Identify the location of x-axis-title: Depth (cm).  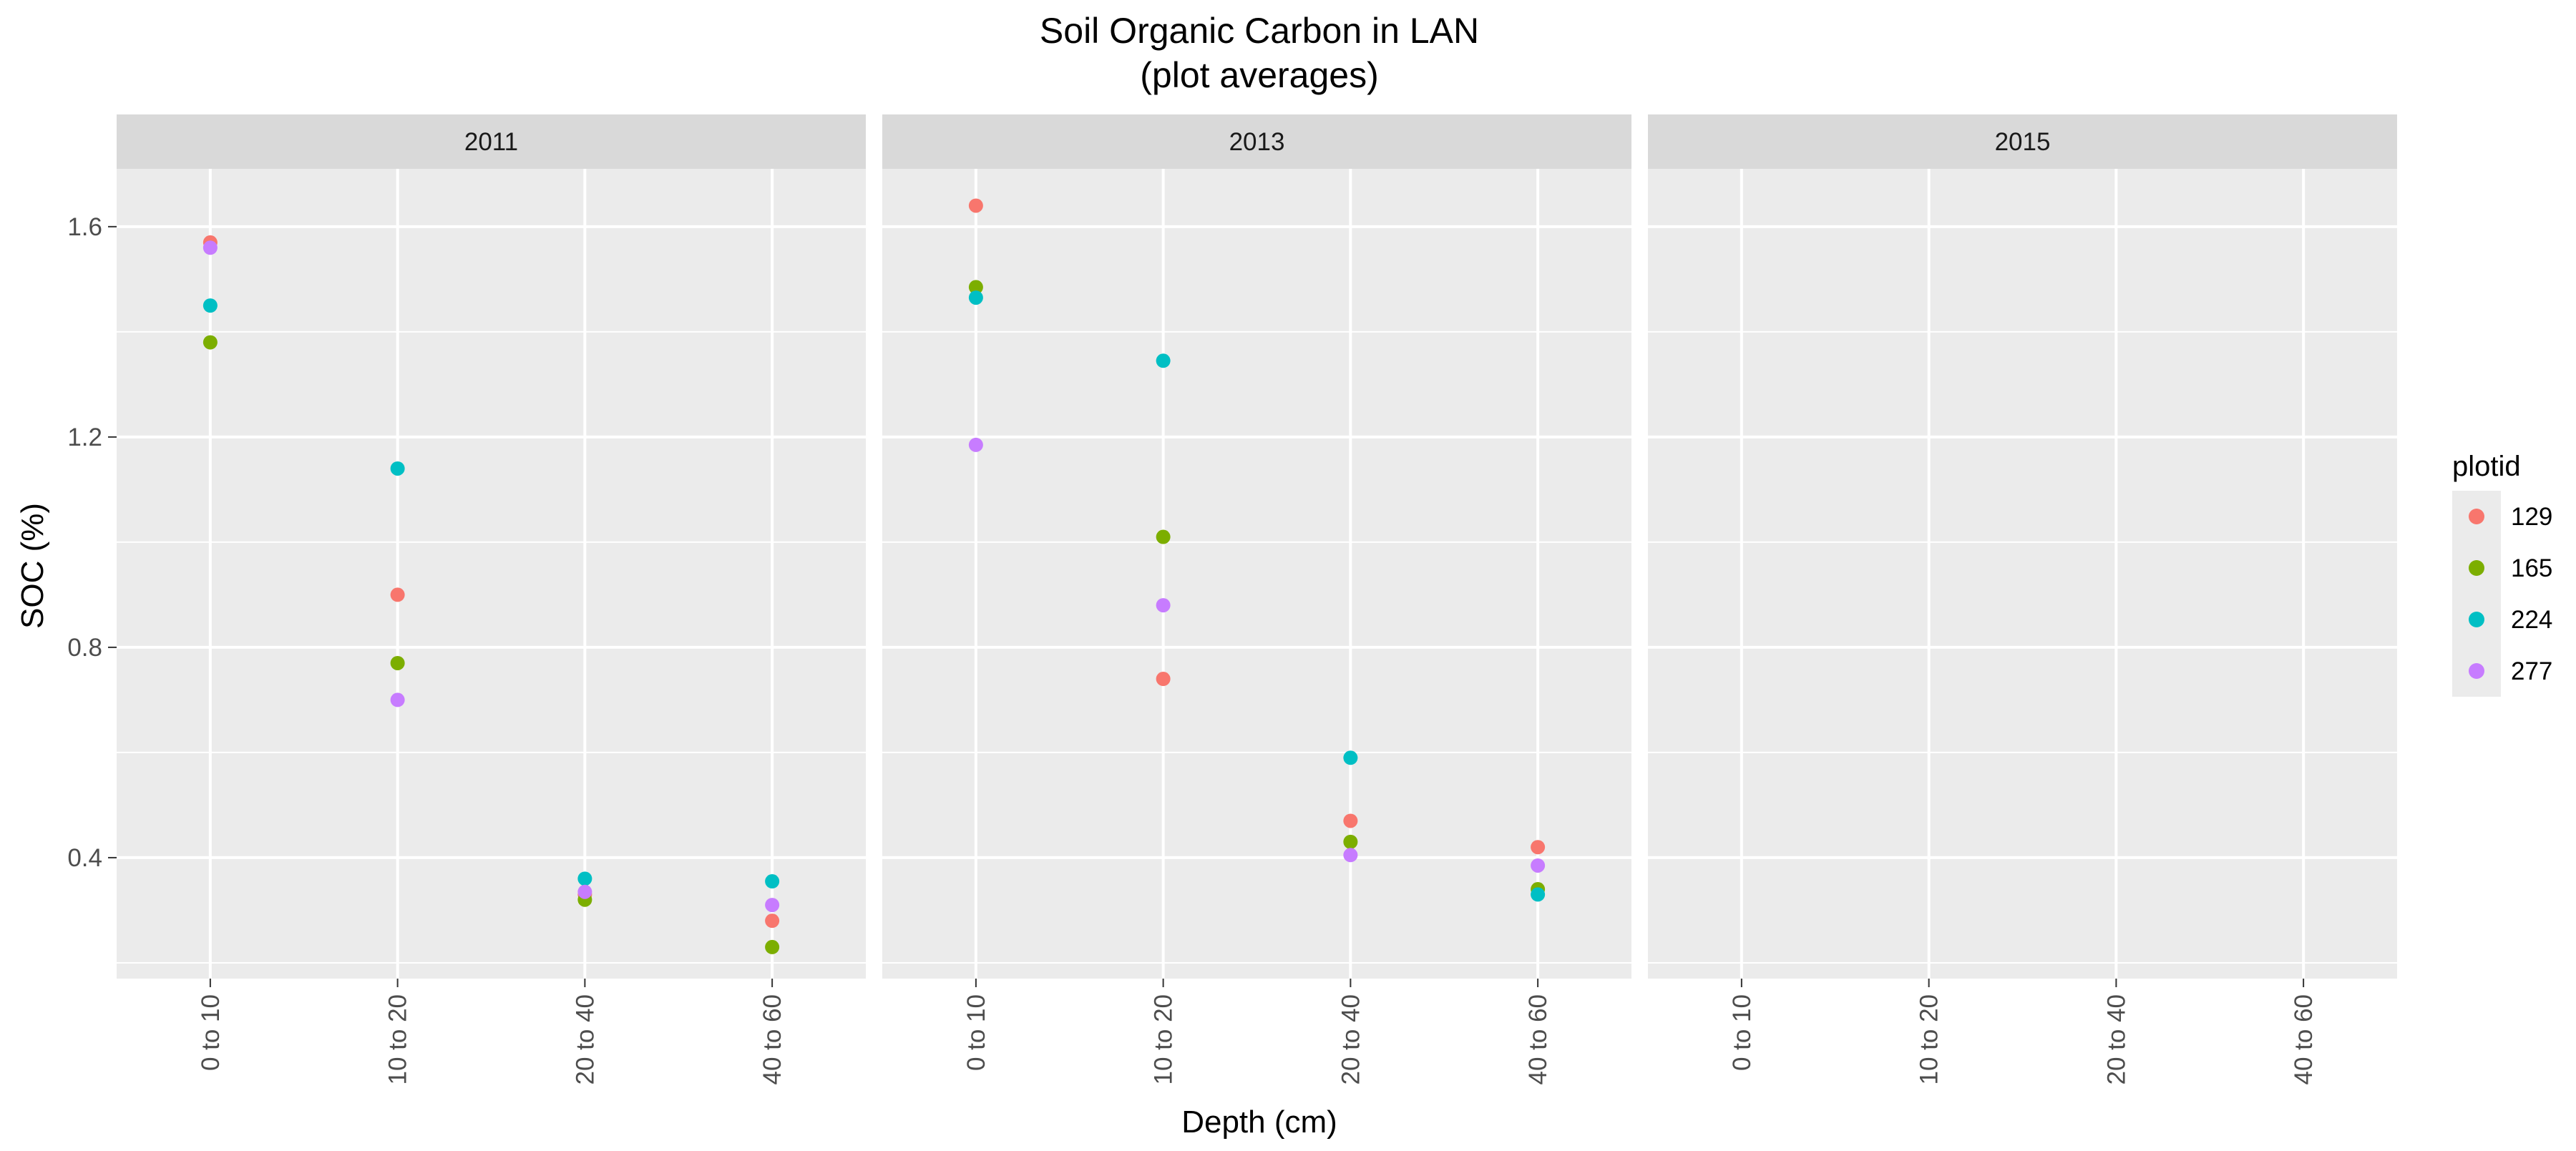
(1259, 1122).